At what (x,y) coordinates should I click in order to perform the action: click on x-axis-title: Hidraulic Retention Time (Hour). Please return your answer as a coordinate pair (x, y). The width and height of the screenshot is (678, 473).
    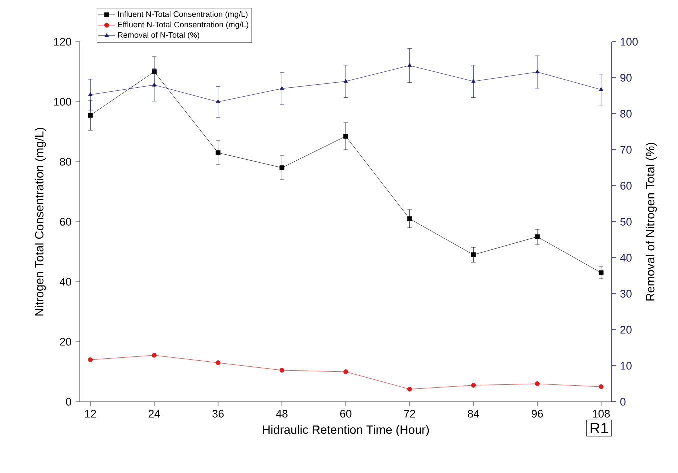
    Looking at the image, I should click on (346, 430).